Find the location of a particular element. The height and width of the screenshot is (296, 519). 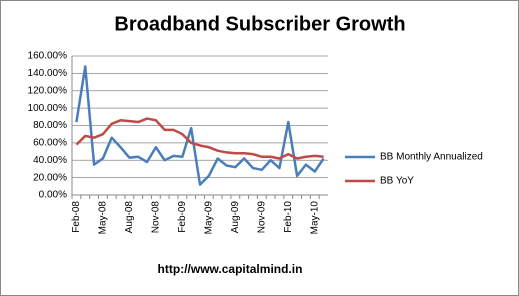

x-tick-label: Aug-09 is located at coordinates (235, 217).